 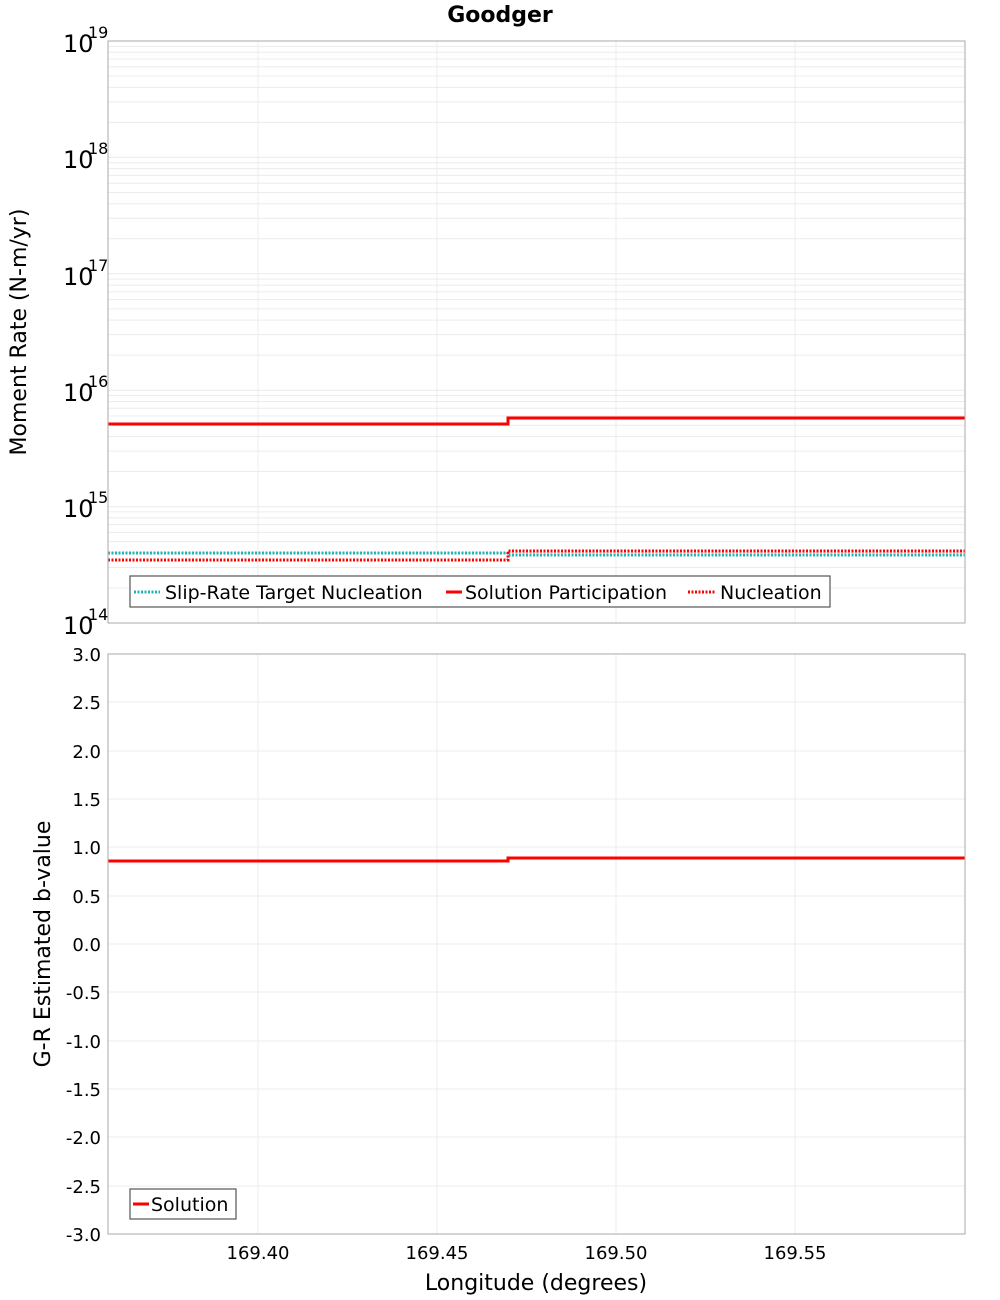 What do you see at coordinates (536, 421) in the screenshot?
I see `series-solution-participation` at bounding box center [536, 421].